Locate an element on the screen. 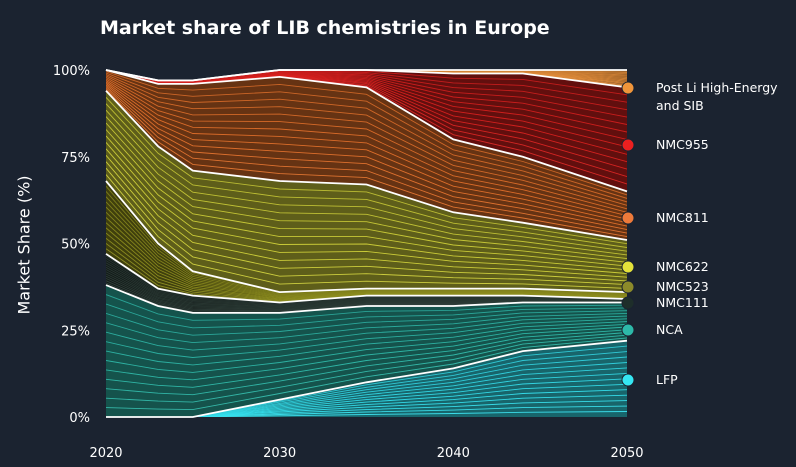  legend-label: Post Li High-Energy is located at coordinates (717, 87).